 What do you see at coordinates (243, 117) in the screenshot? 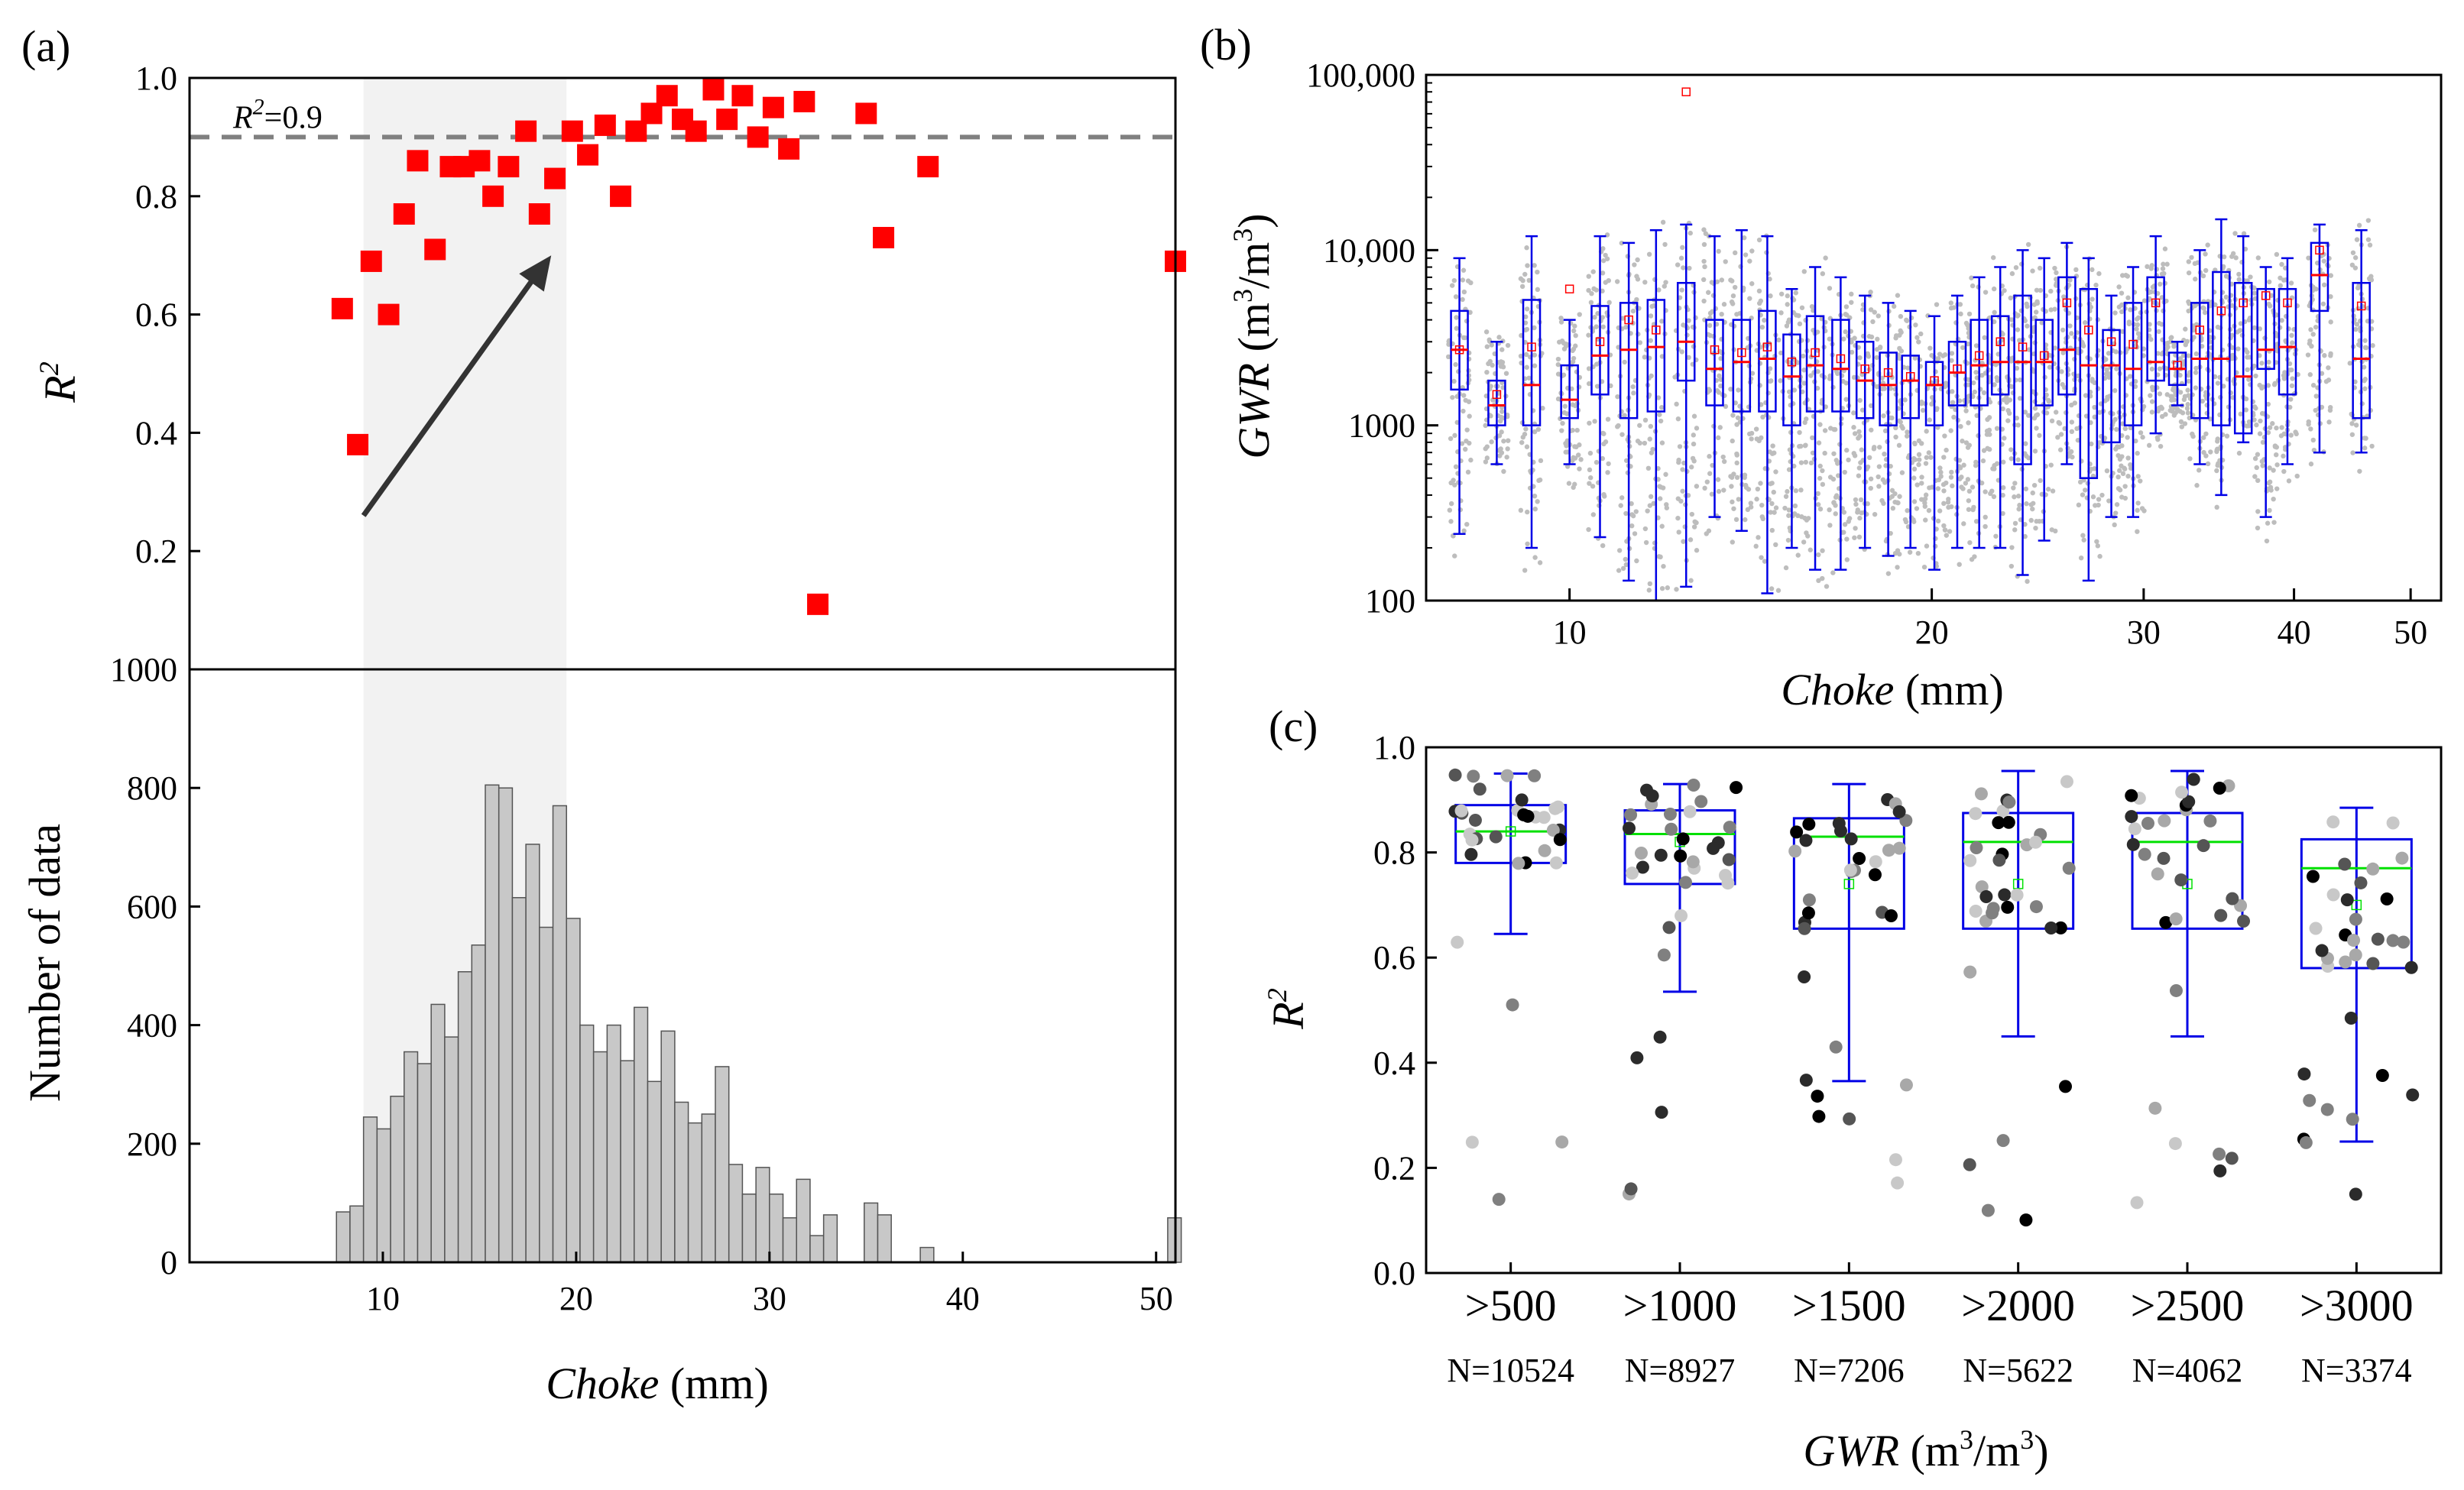
I see `ref-label-r: R` at bounding box center [243, 117].